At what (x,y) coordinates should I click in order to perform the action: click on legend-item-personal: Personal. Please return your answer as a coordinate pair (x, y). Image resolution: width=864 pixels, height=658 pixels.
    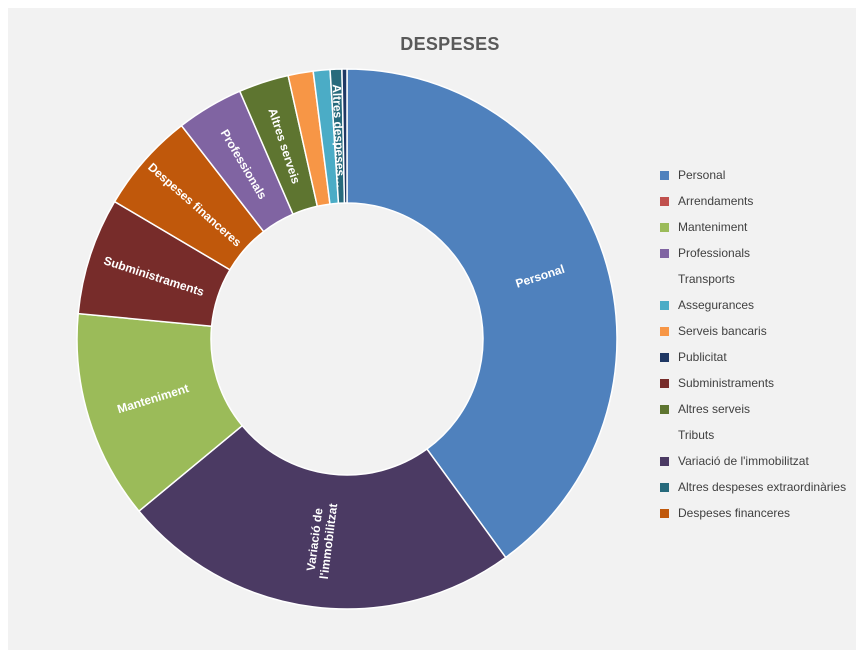
    Looking at the image, I should click on (753, 175).